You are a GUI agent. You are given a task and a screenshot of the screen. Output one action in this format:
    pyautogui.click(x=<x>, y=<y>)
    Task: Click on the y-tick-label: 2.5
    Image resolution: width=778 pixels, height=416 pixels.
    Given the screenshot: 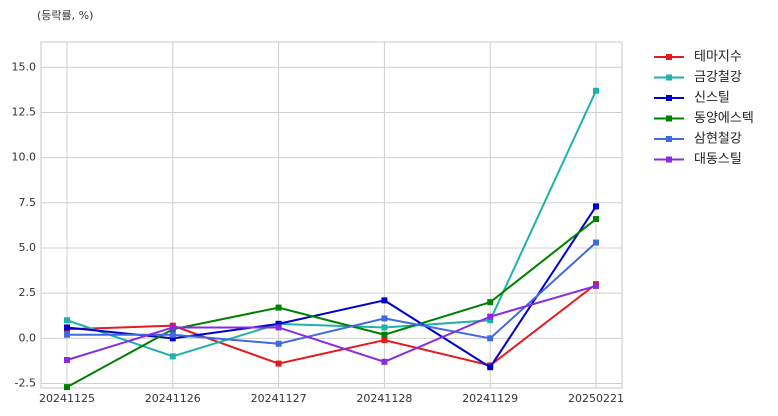 What is the action you would take?
    pyautogui.click(x=28, y=292)
    